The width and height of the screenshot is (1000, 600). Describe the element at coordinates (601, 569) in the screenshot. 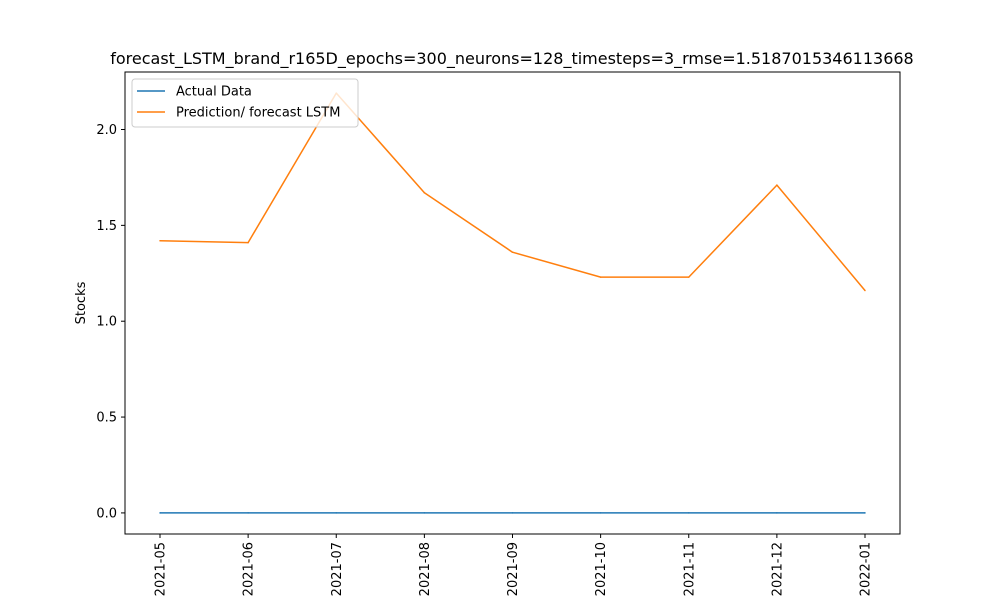

I see `x-tick-label: 2021-10` at that location.